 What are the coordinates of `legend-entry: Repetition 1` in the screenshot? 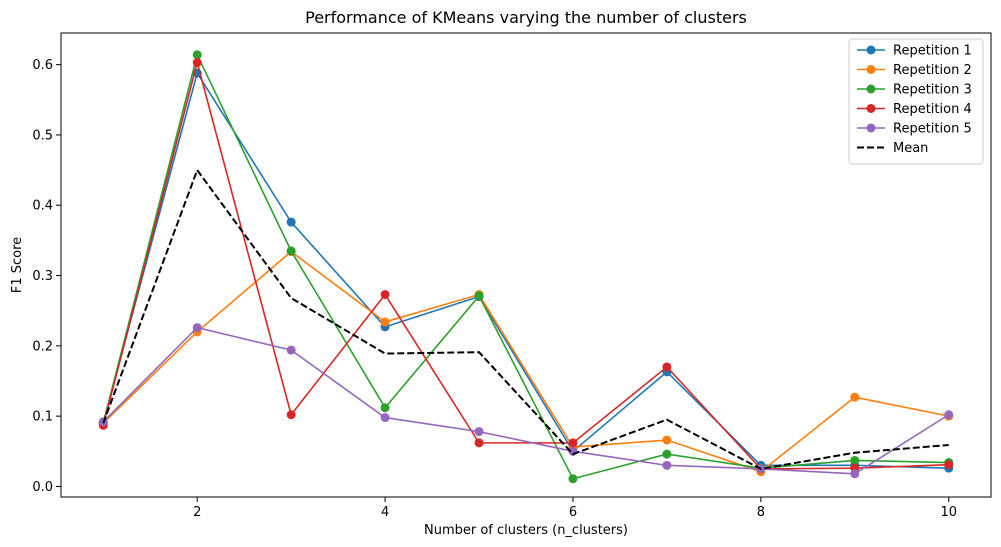 It's located at (914, 51).